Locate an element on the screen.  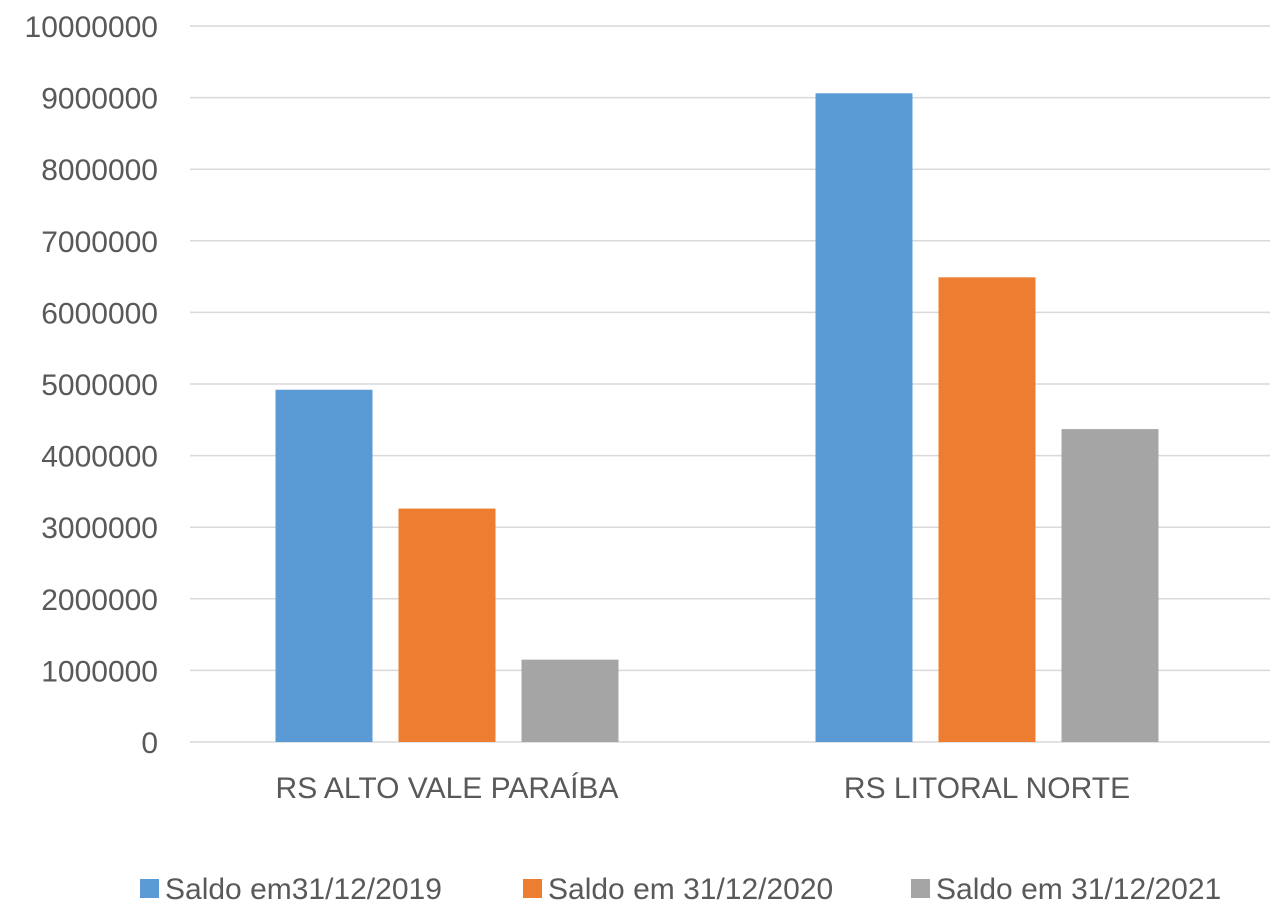
y-tick-label: 3000000 is located at coordinates (99, 528).